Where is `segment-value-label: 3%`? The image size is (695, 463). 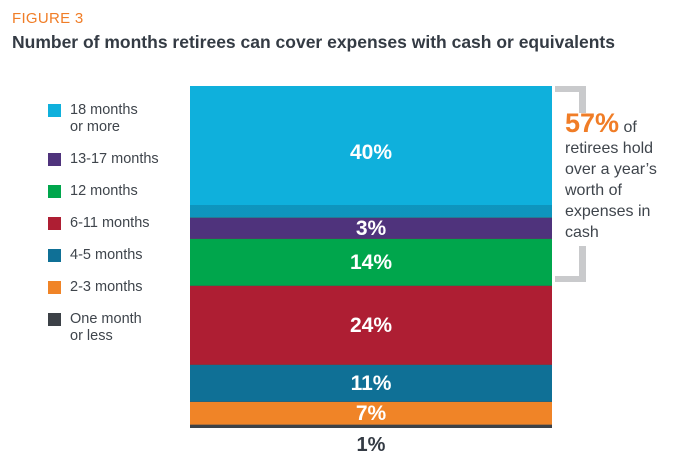
segment-value-label: 3% is located at coordinates (371, 229).